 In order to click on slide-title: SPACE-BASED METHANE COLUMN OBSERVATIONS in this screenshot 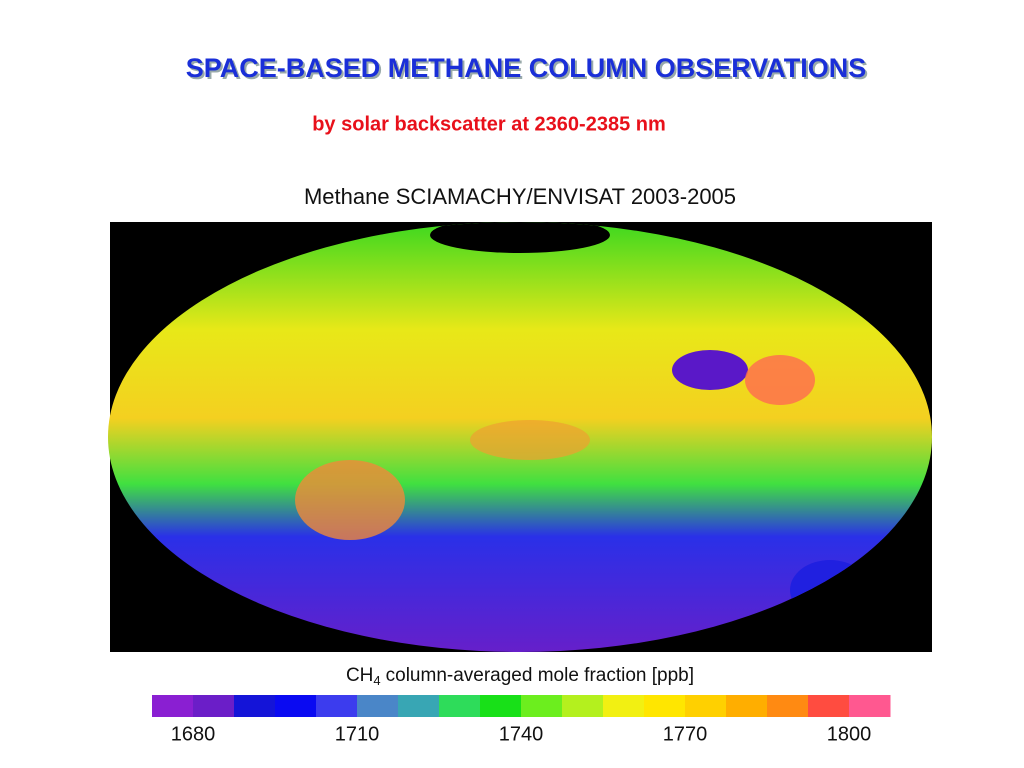, I will do `click(526, 68)`.